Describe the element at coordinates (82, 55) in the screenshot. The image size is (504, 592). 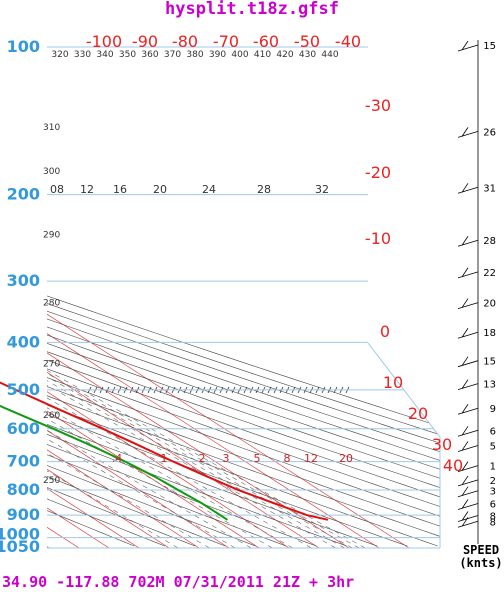
I see `theta-label-top: 330` at that location.